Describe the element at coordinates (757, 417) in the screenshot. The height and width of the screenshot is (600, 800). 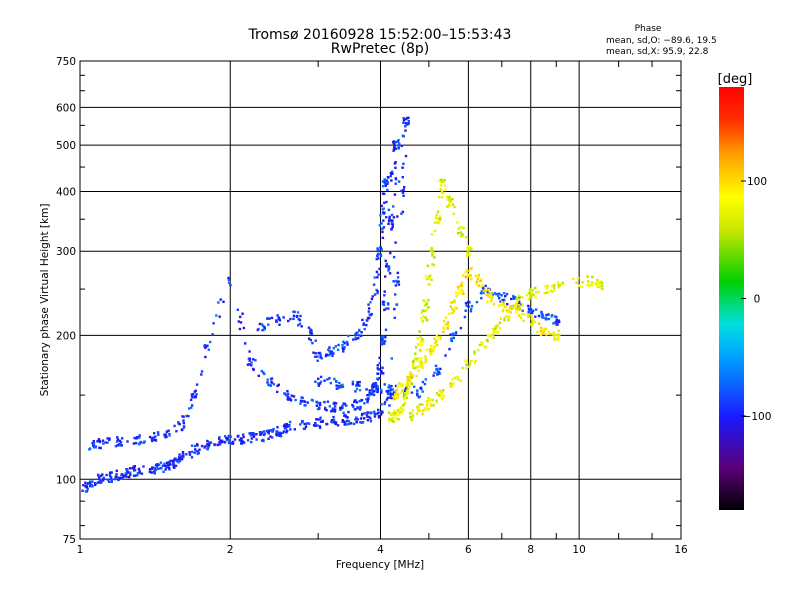
I see `colorbar-tick-label: −100` at that location.